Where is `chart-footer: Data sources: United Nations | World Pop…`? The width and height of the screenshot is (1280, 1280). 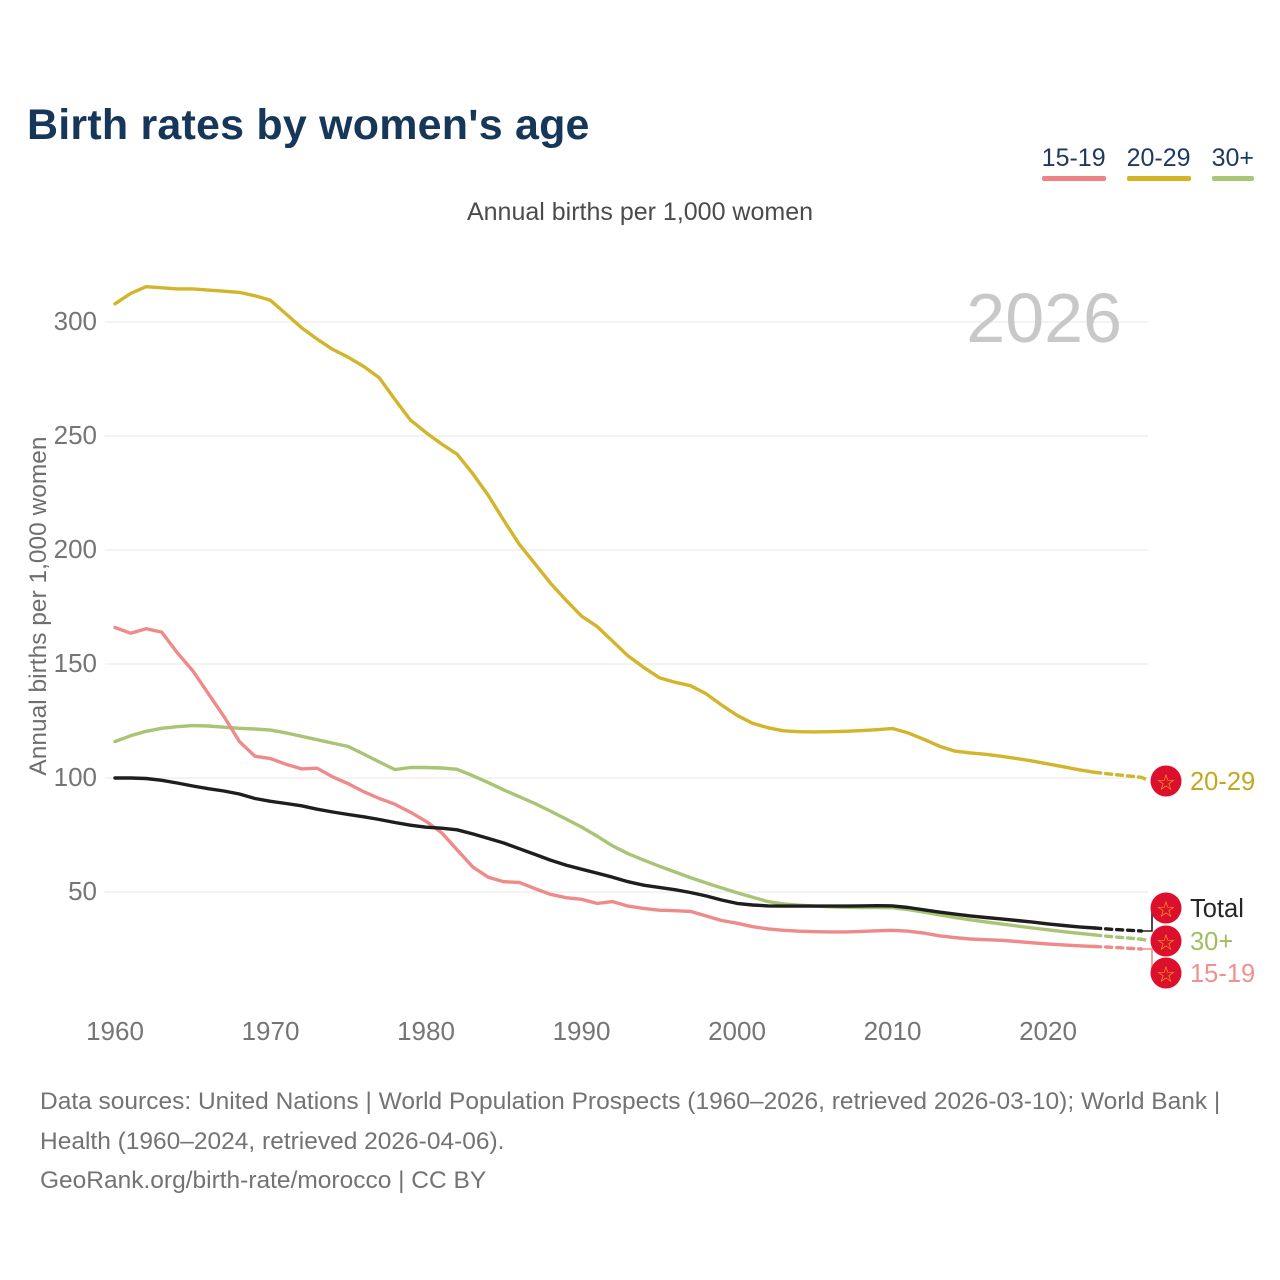 chart-footer: Data sources: United Nations | World Pop… is located at coordinates (632, 1141).